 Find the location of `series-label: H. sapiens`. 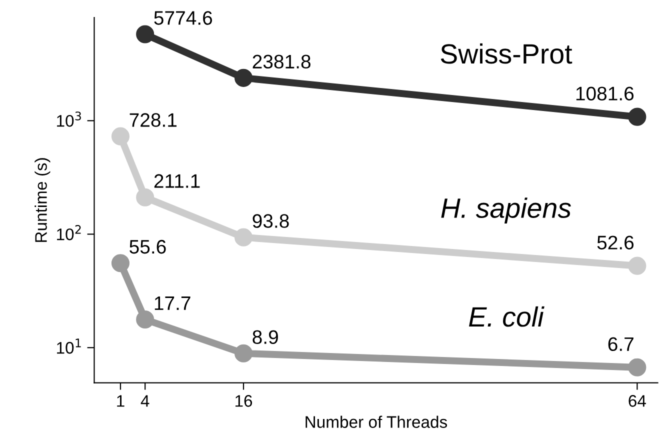

series-label: H. sapiens is located at coordinates (506, 211).